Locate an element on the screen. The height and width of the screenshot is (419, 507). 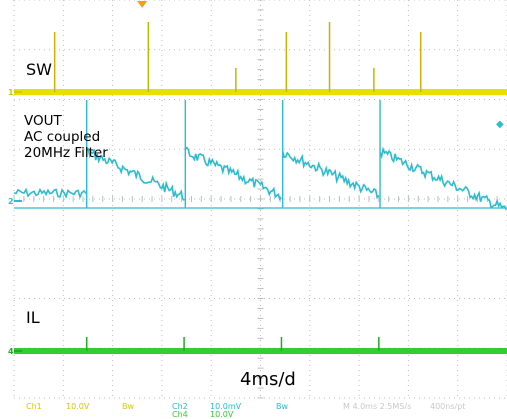
status-ch1: Ch1 is located at coordinates (34, 406).